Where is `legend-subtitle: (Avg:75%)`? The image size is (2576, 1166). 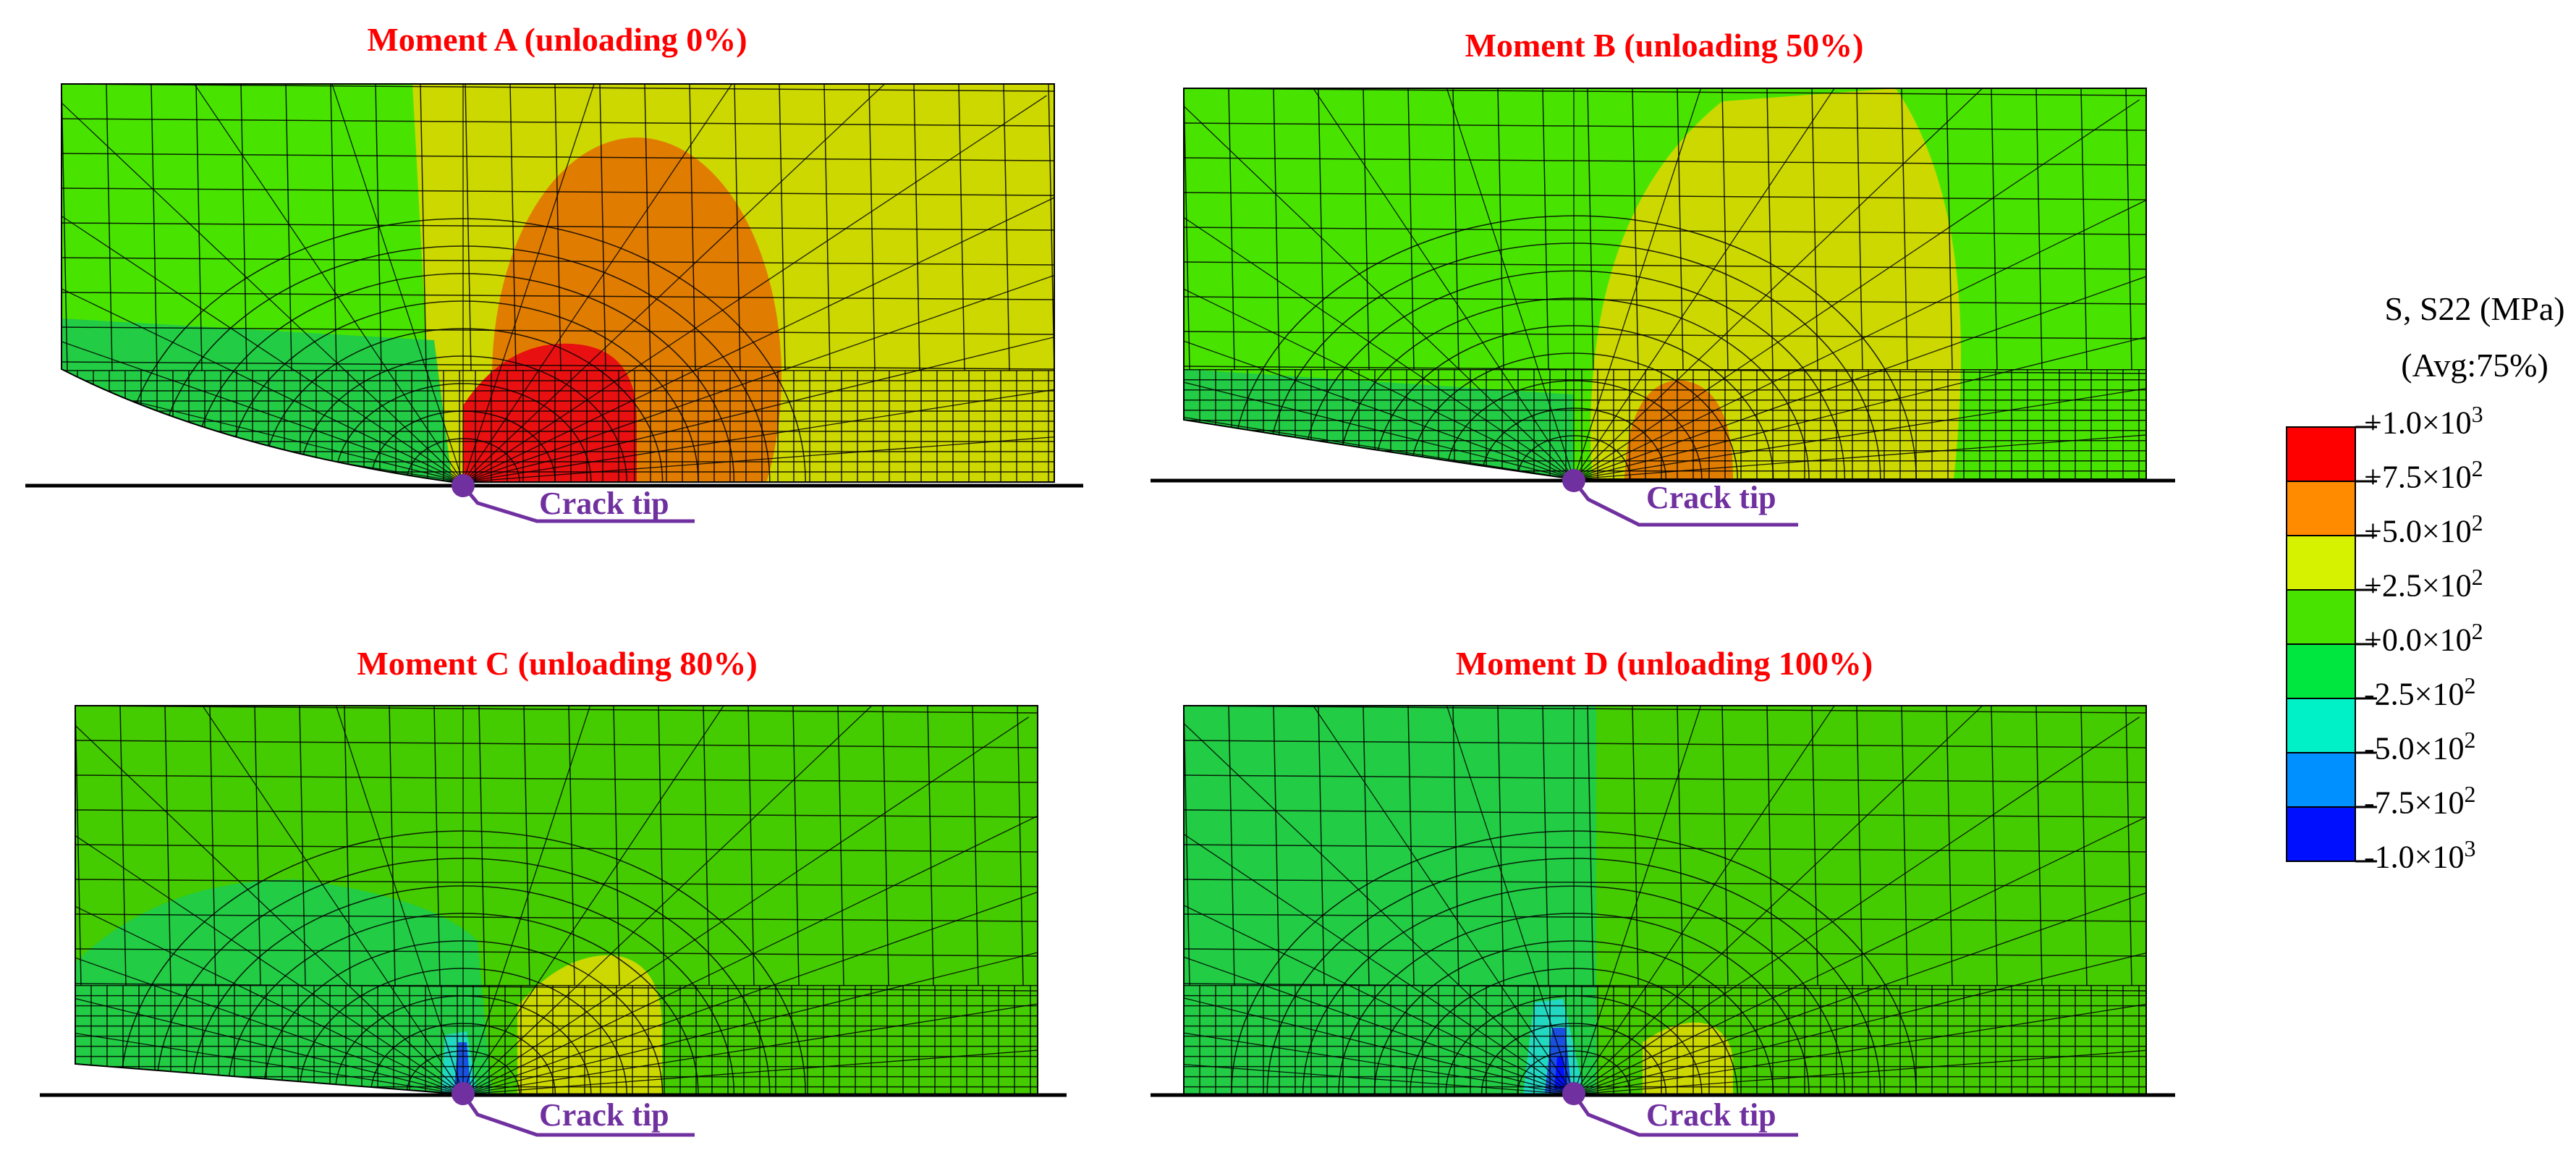
legend-subtitle: (Avg:75%) is located at coordinates (2475, 365).